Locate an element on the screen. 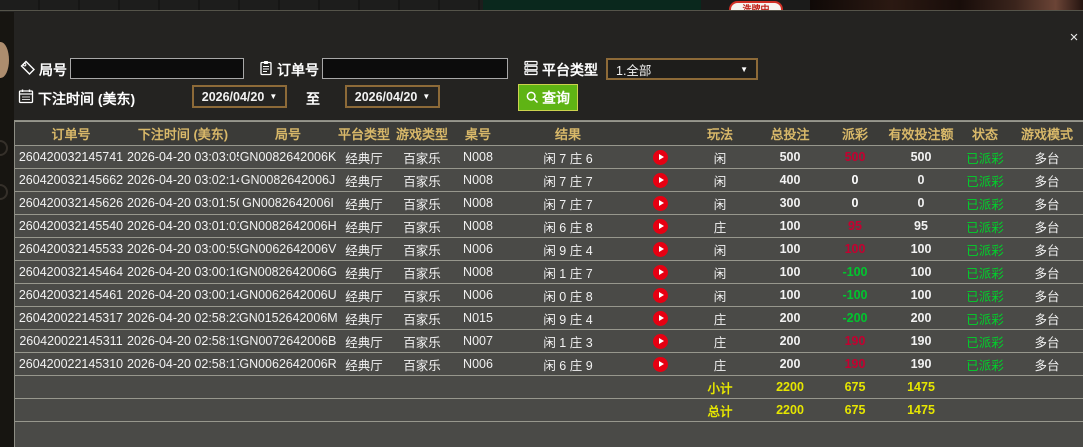 This screenshot has height=447, width=1083. total-label: 总计 is located at coordinates (720, 411).